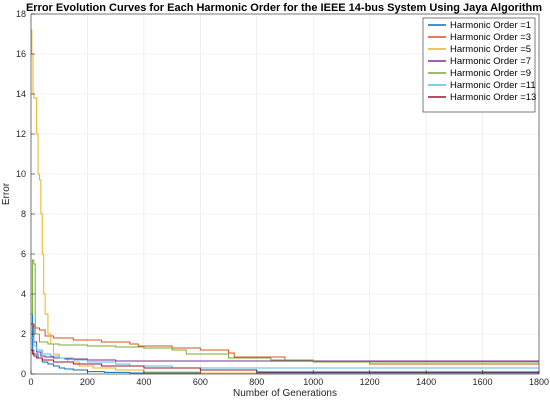  I want to click on legend-item-label: Harmonic Order =11, so click(493, 85).